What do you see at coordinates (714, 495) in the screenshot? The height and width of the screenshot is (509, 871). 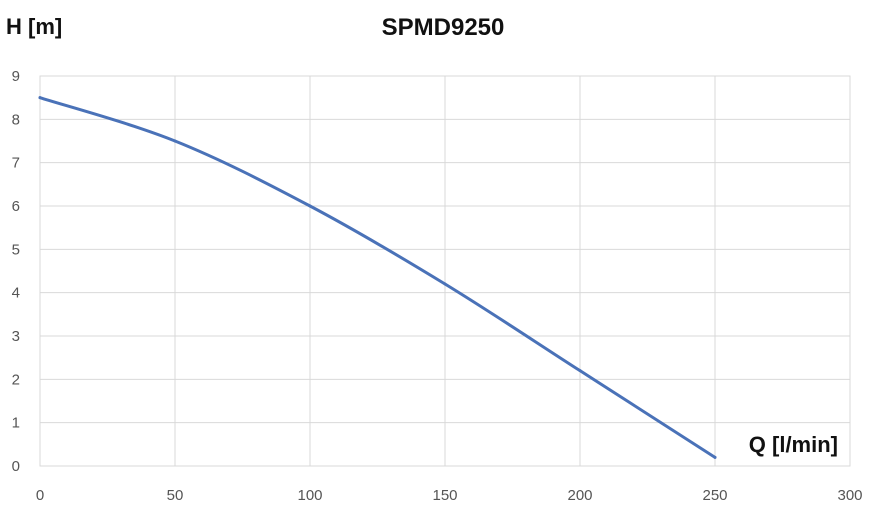 I see `x-tick-label: 250` at bounding box center [714, 495].